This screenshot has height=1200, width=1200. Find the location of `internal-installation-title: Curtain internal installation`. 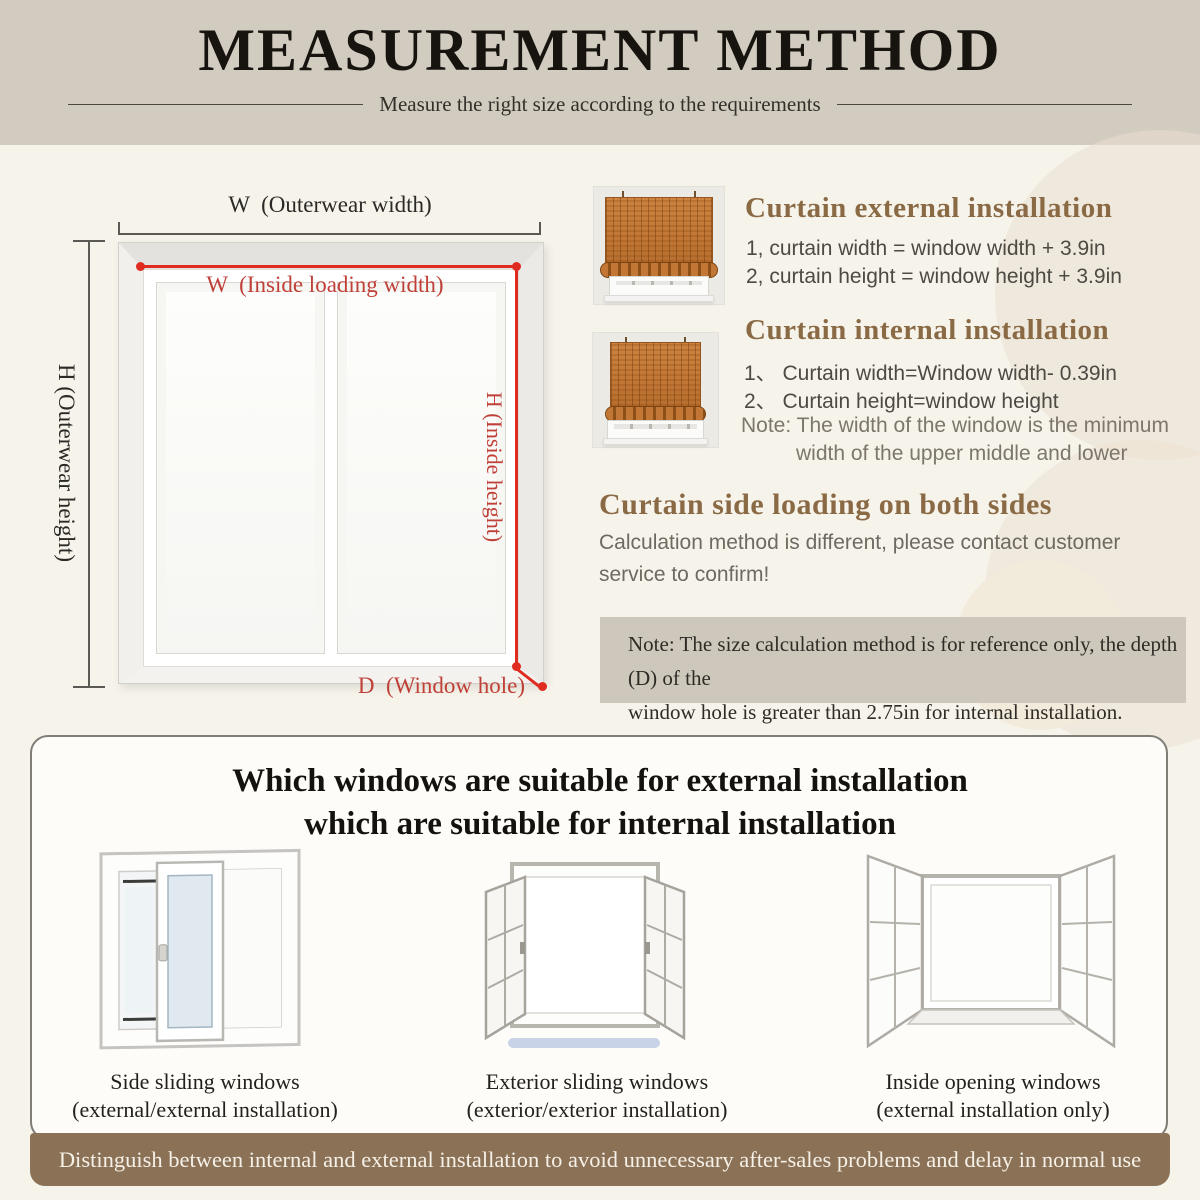

internal-installation-title: Curtain internal installation is located at coordinates (927, 330).